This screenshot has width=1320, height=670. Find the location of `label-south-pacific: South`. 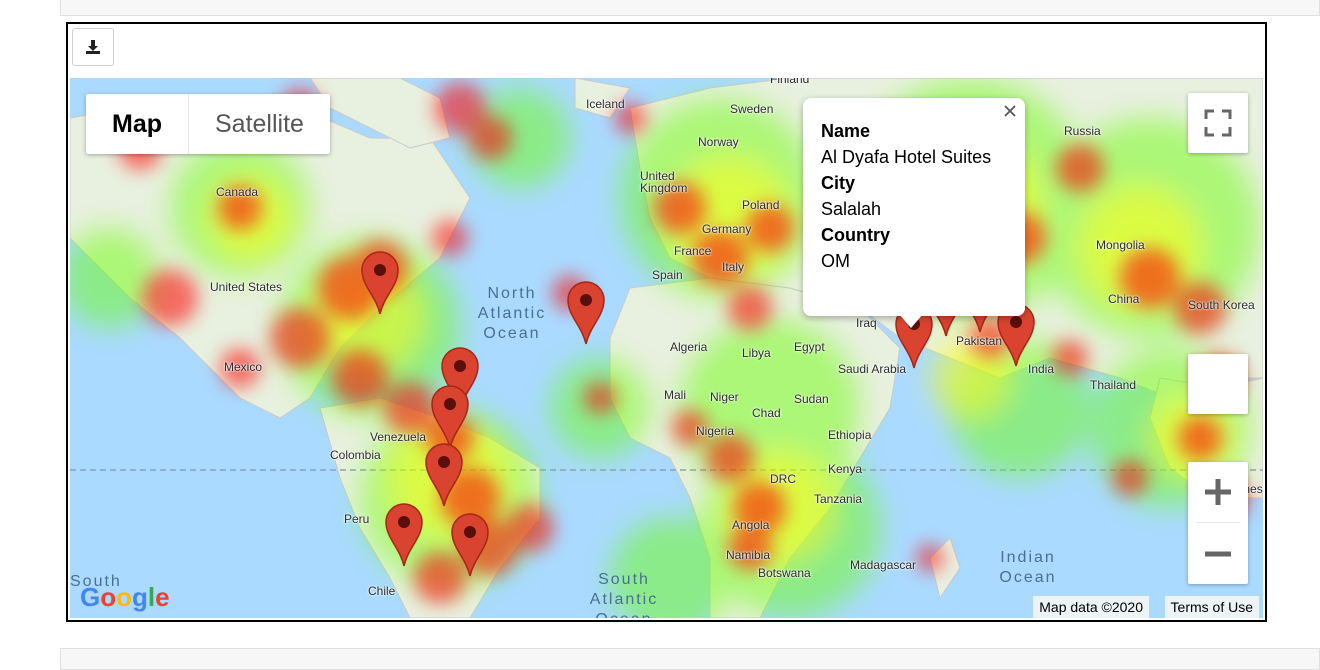

label-south-pacific: South is located at coordinates (96, 581).